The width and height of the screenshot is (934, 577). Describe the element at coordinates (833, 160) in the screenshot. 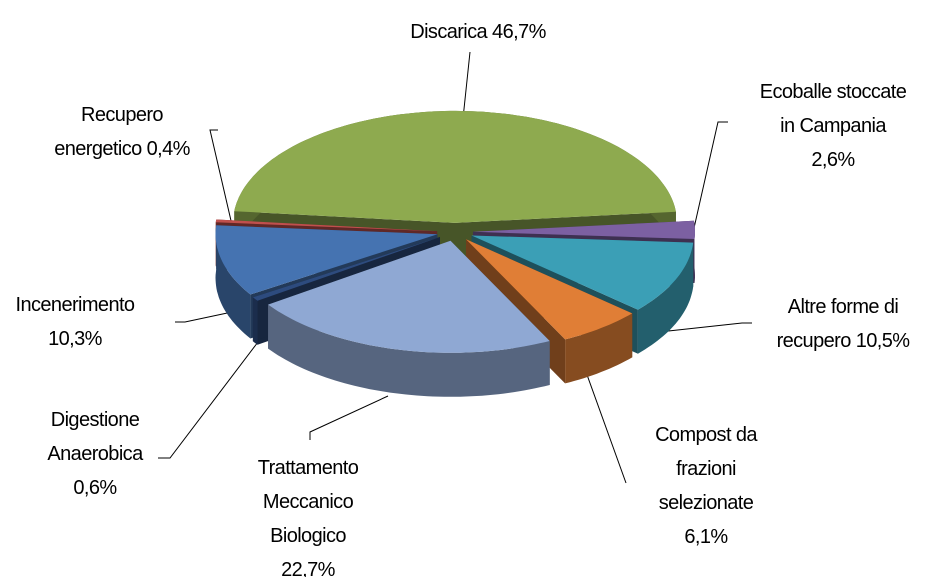

I see `value-label: 2,6%` at that location.